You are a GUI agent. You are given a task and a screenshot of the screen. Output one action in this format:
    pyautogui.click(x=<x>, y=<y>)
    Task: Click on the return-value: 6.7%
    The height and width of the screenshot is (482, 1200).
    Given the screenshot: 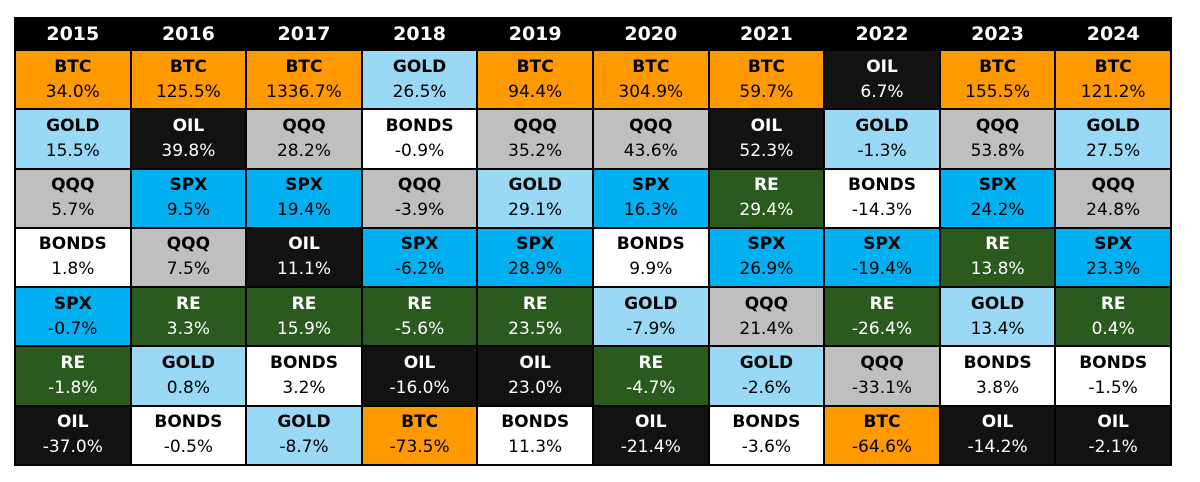 What is the action you would take?
    pyautogui.click(x=882, y=91)
    